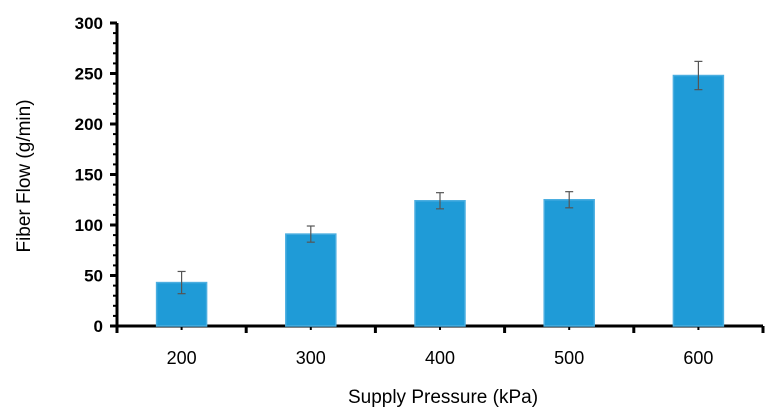 This screenshot has height=416, width=768. I want to click on y-tick-label: 250, so click(89, 74).